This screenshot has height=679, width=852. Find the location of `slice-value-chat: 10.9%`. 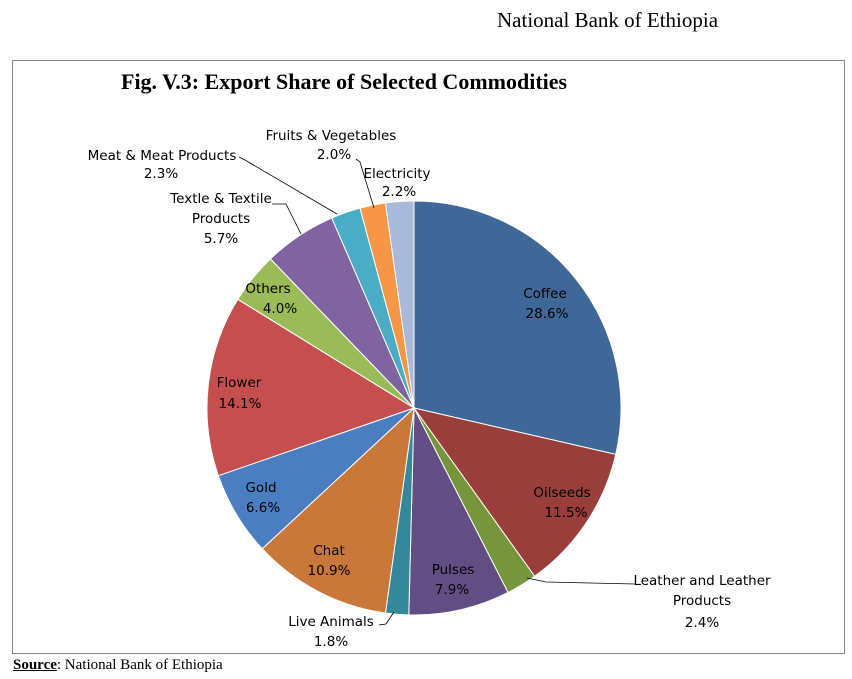

slice-value-chat: 10.9% is located at coordinates (329, 571).